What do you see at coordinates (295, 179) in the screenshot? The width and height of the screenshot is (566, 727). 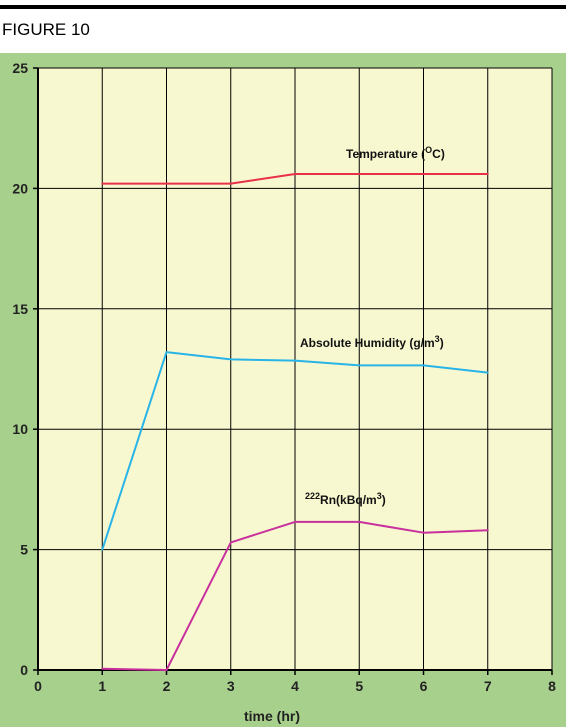 I see `series-line-temperature` at bounding box center [295, 179].